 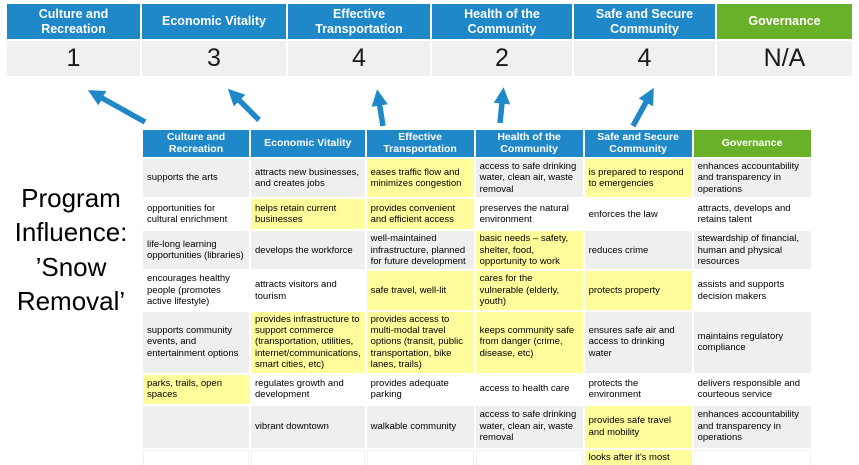 I want to click on matrix-cell: preserves the natural environment, so click(x=529, y=214).